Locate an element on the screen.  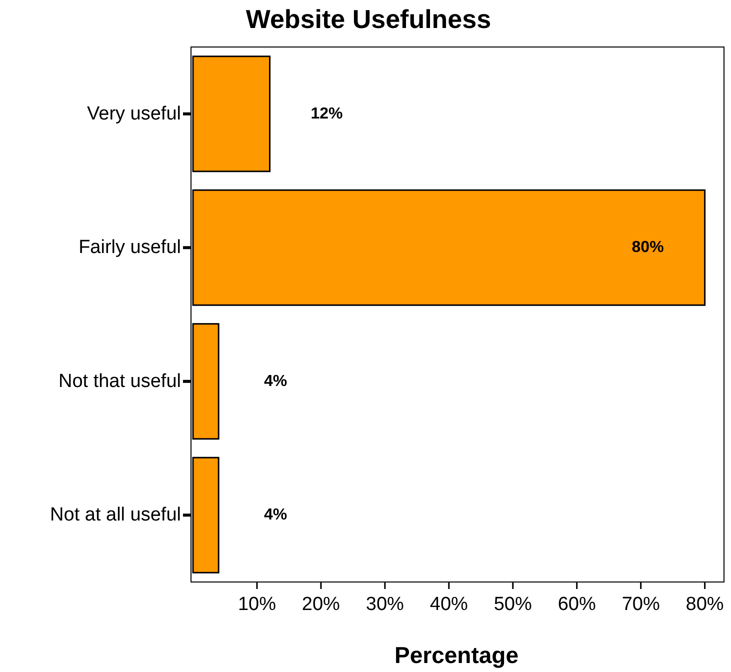
x-tick-label: 50% is located at coordinates (513, 604).